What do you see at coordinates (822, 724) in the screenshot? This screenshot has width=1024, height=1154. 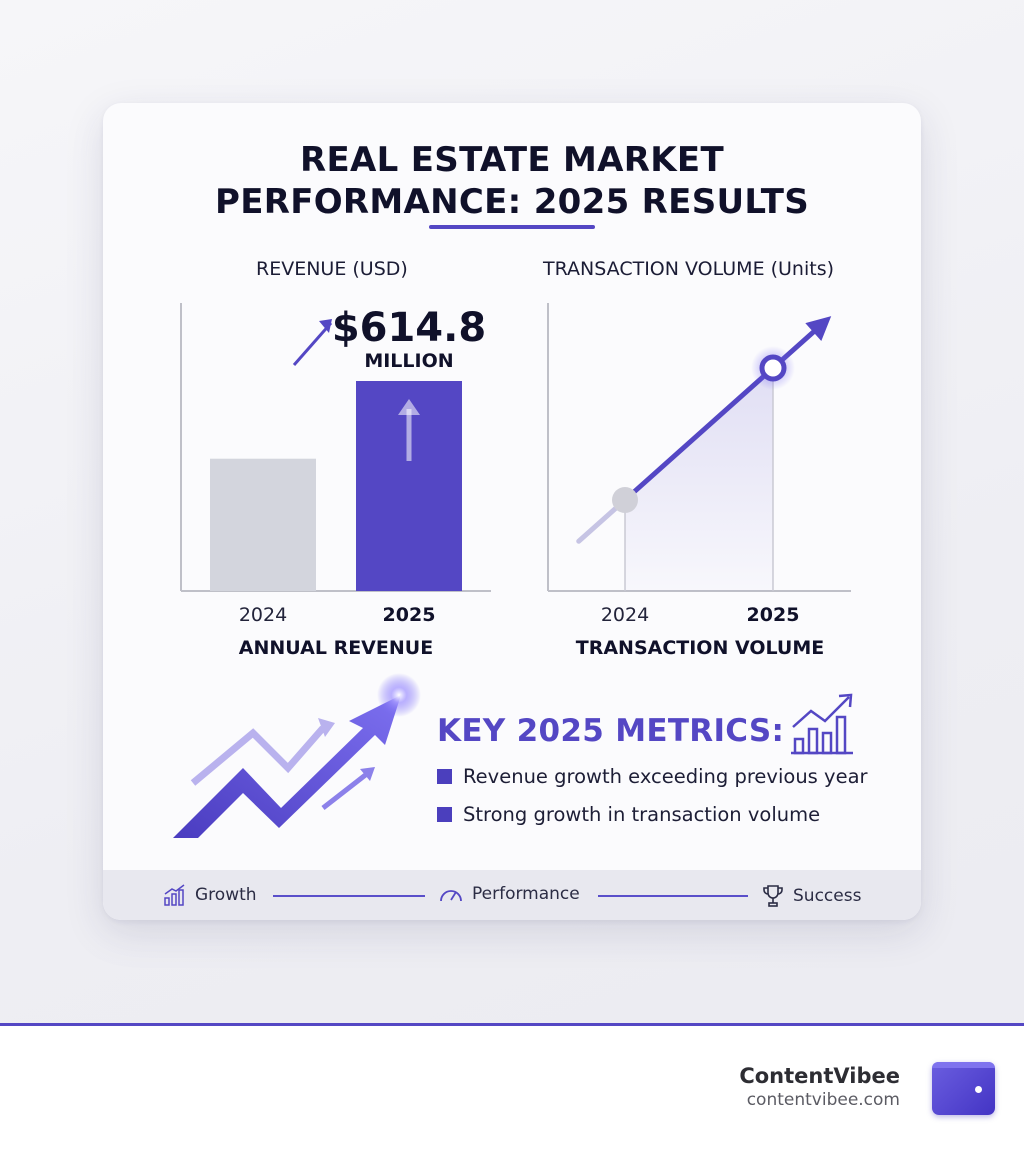 I see `metrics-chart-icon` at bounding box center [822, 724].